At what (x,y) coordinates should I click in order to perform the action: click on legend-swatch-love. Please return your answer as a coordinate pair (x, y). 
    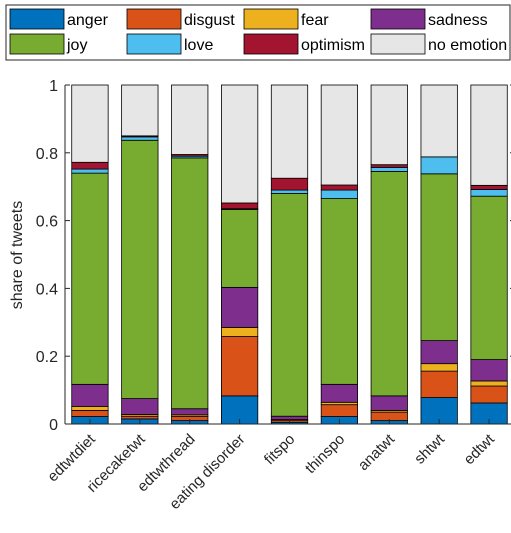
    Looking at the image, I should click on (154, 44).